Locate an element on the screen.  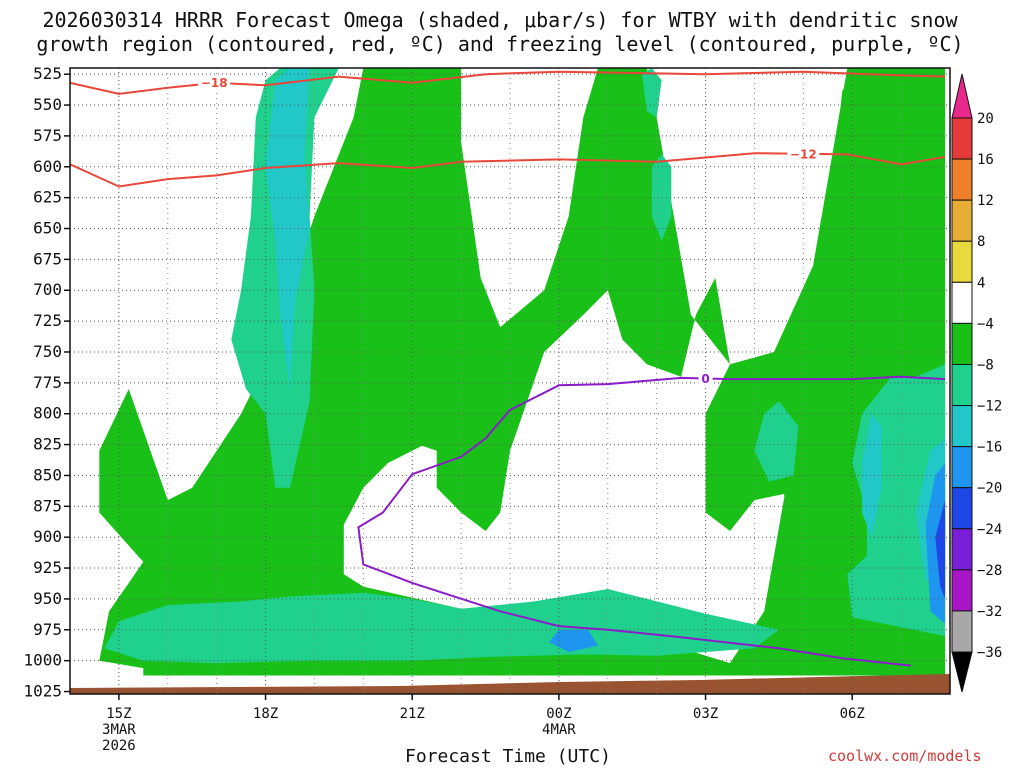
y-tick-label-800: 800 is located at coordinates (47, 413).